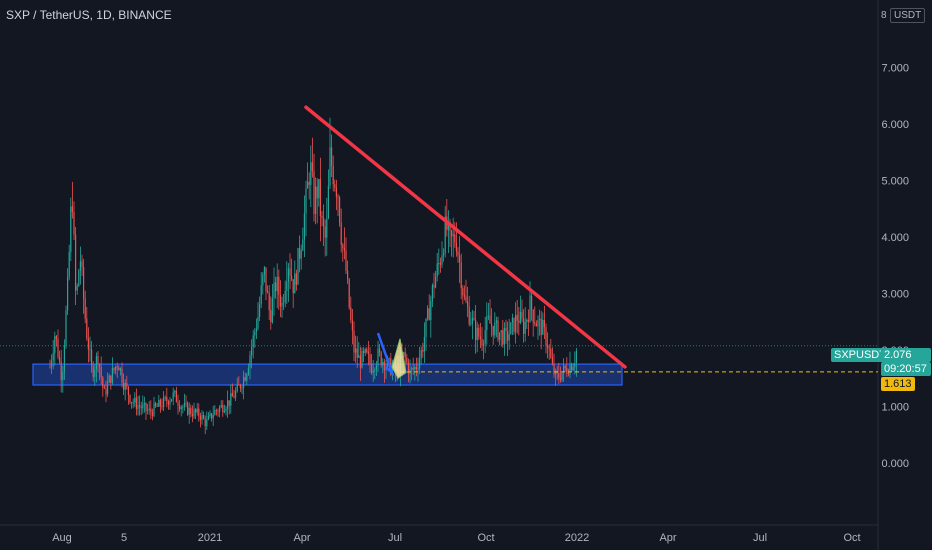 This screenshot has width=932, height=550. I want to click on y-tick-label: 6.000, so click(895, 125).